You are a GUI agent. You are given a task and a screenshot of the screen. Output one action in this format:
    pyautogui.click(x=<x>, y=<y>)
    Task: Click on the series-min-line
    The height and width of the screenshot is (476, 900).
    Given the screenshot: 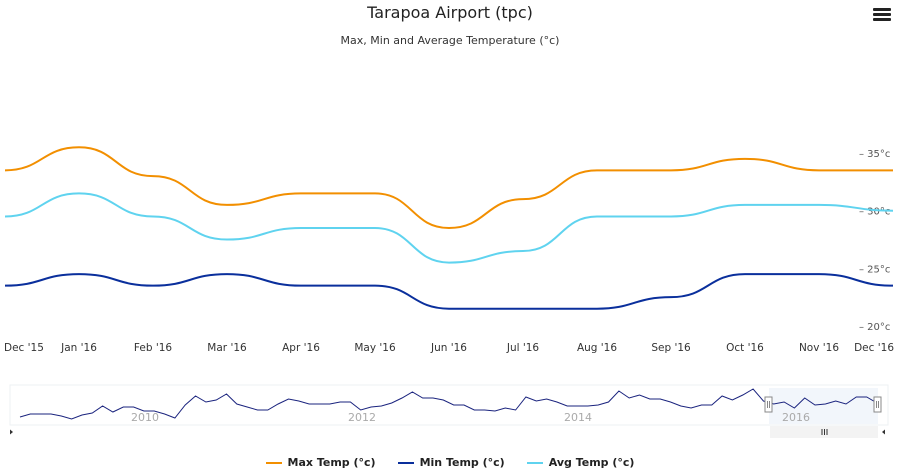 What is the action you would take?
    pyautogui.click(x=449, y=291)
    